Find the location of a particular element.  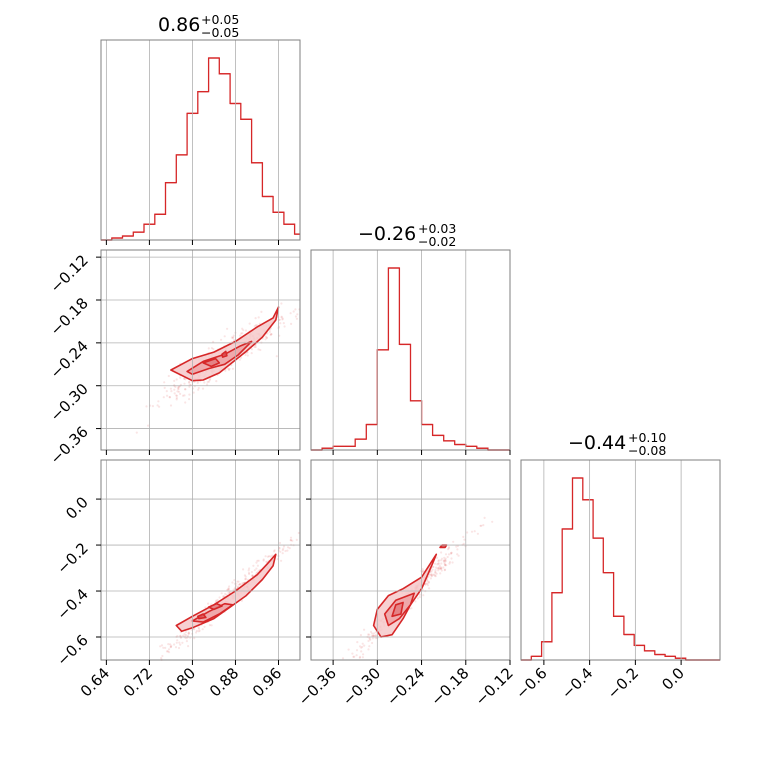

contour-1-0-ylabel-4: −0.36 is located at coordinates (69, 445).